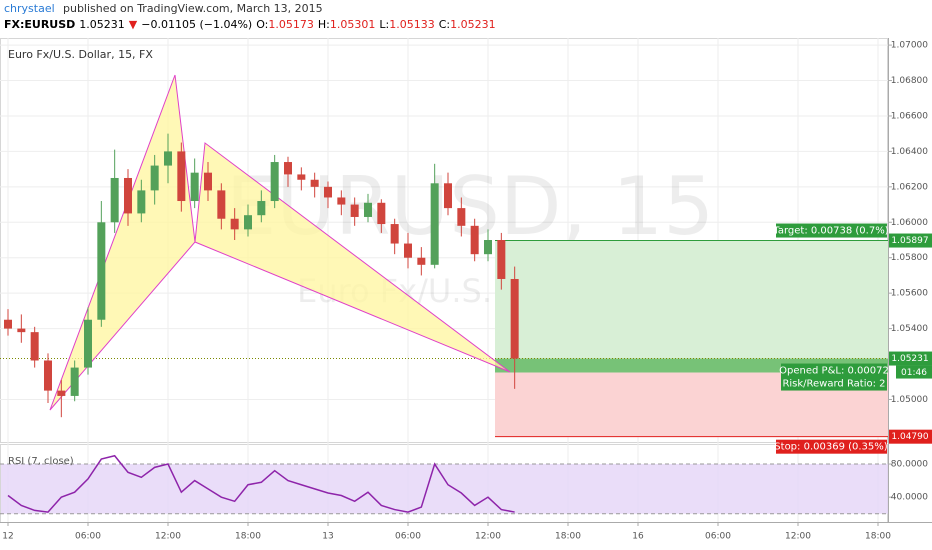  I want to click on y-tick-label: 1.06400, so click(909, 152).